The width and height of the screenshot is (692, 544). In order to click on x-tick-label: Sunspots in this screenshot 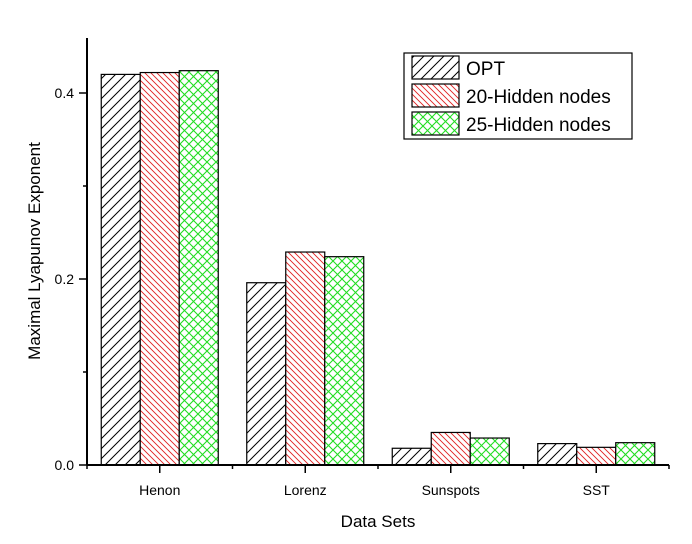, I will do `click(451, 490)`.